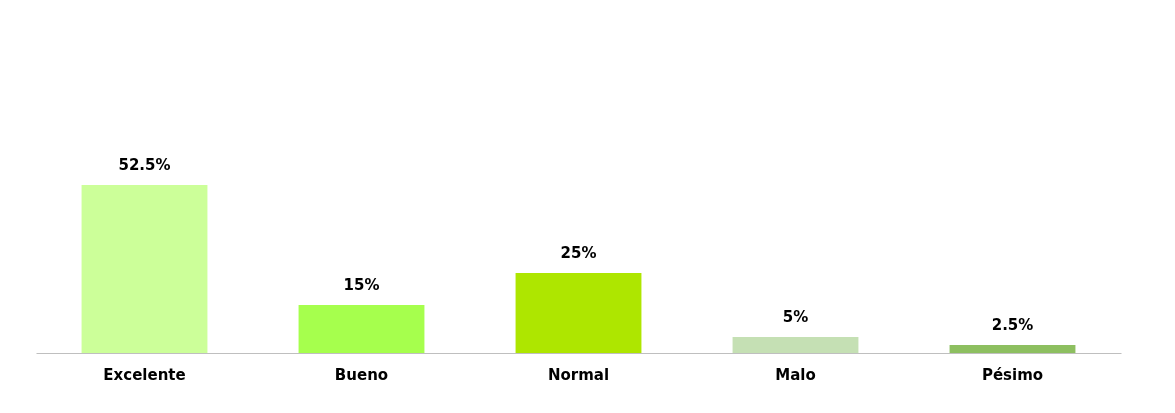 This screenshot has height=413, width=1175. What do you see at coordinates (1012, 325) in the screenshot?
I see `data-label: 2.5%` at bounding box center [1012, 325].